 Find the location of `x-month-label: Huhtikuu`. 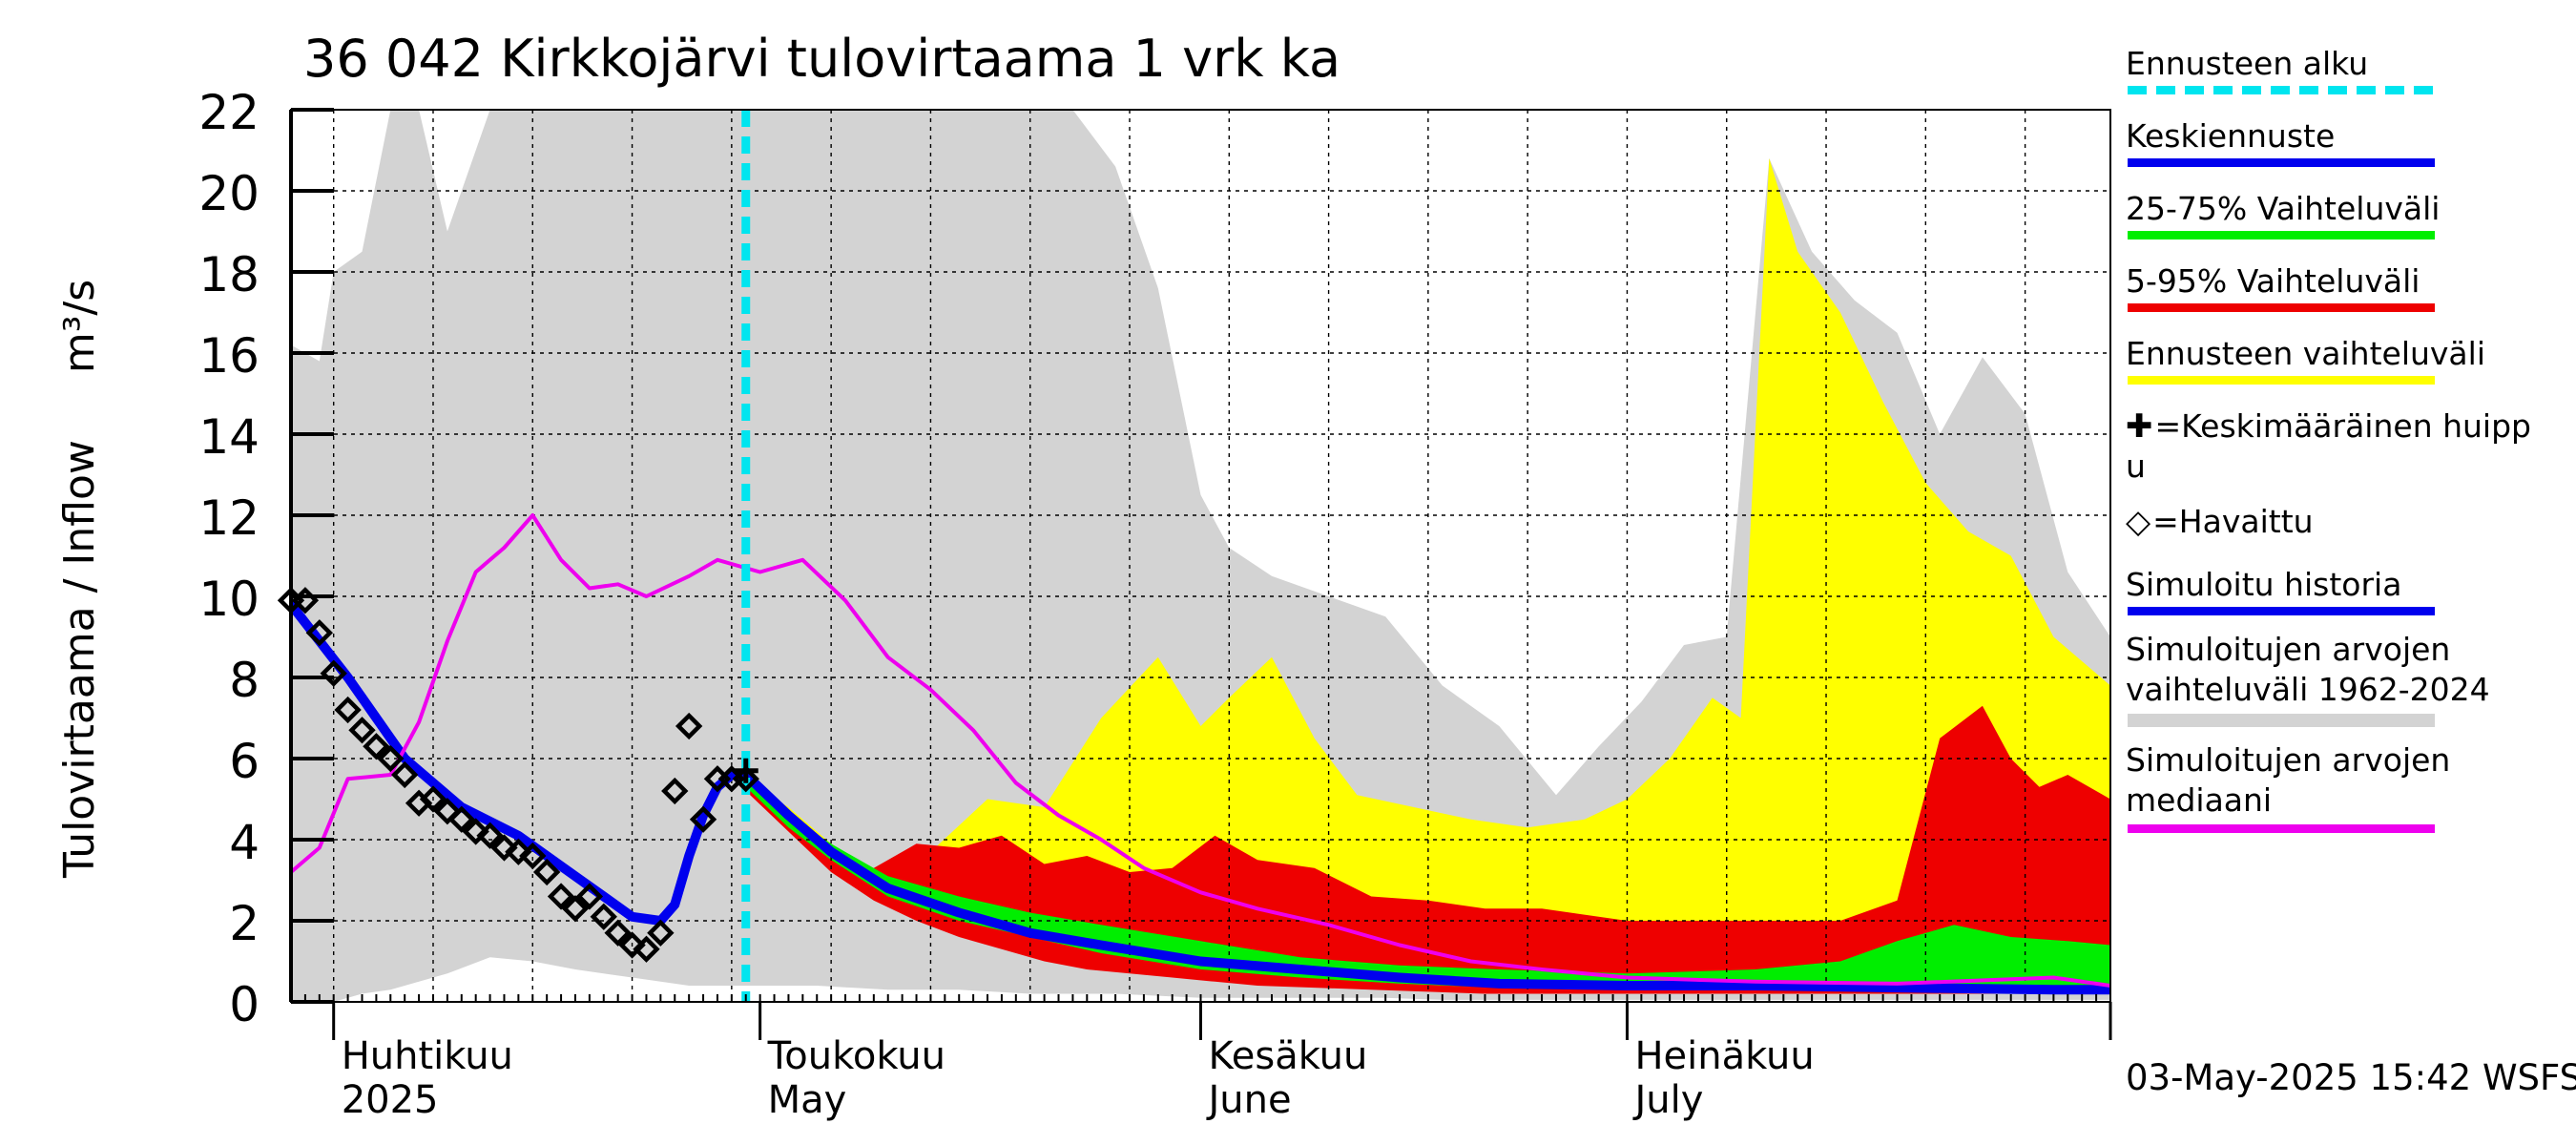

x-month-label: Huhtikuu is located at coordinates (427, 1056).